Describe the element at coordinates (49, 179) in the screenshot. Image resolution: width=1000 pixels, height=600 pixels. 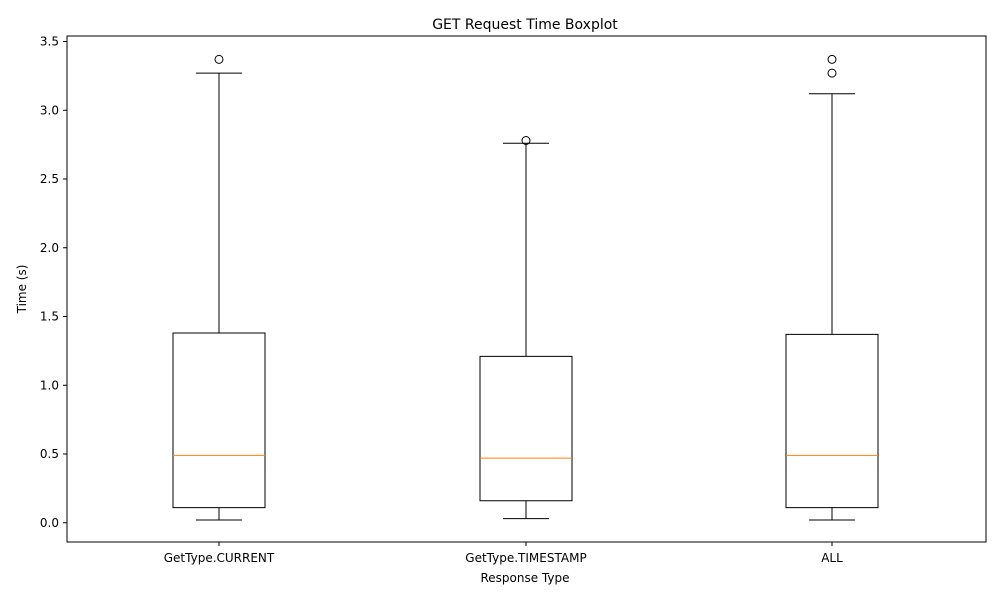
I see `y-tick-label: 2.5` at that location.